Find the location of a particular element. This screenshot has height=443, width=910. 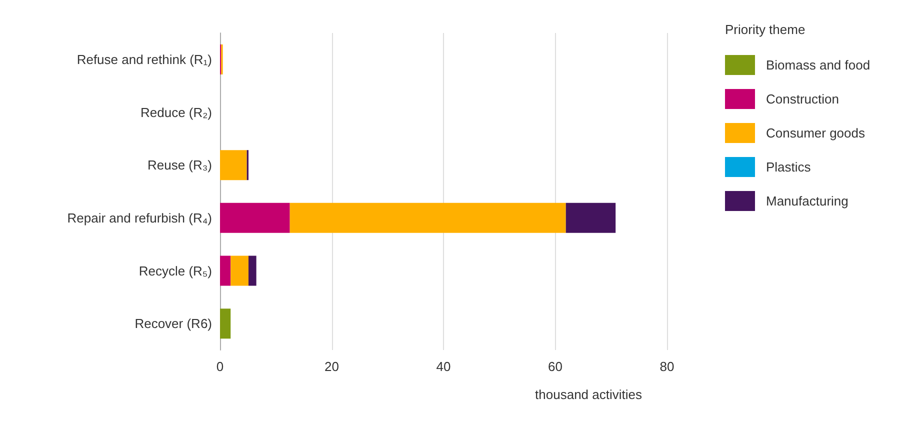

x-tick-label: 60 is located at coordinates (555, 366).